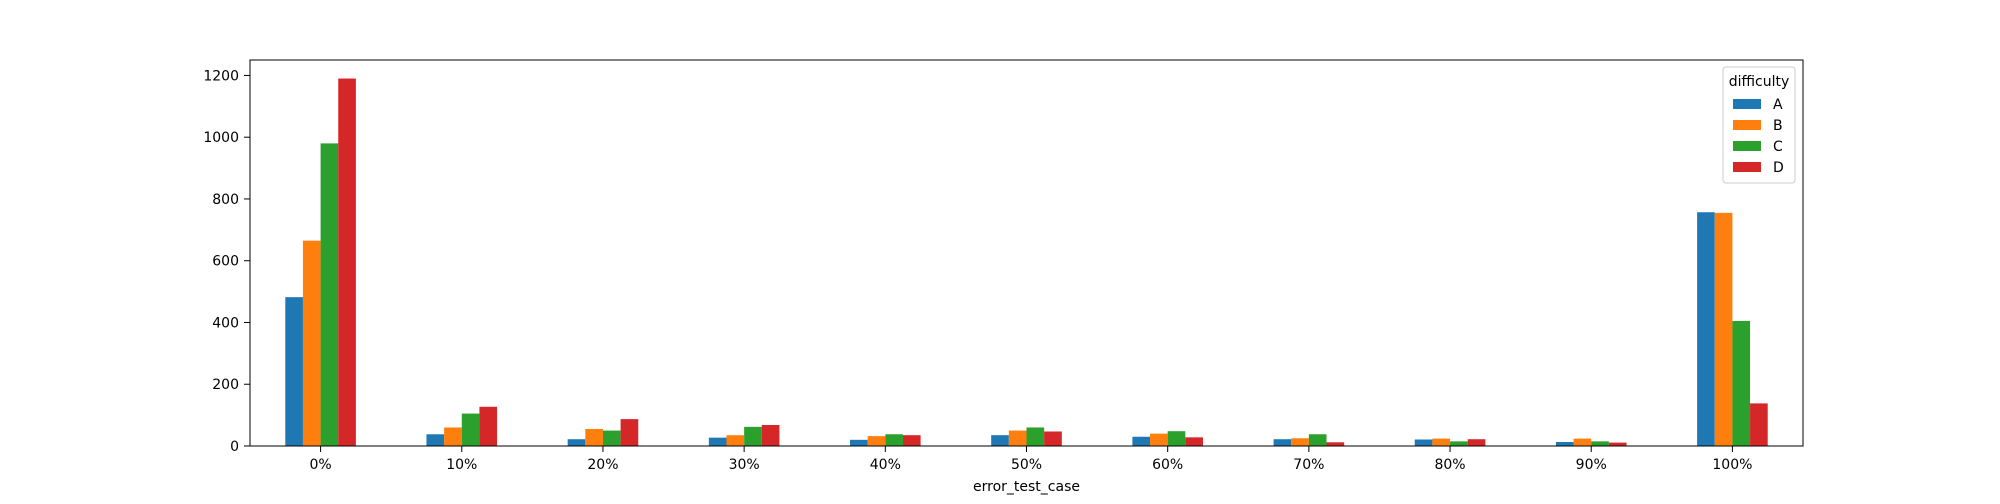  I want to click on bar-B-0%, so click(311, 343).